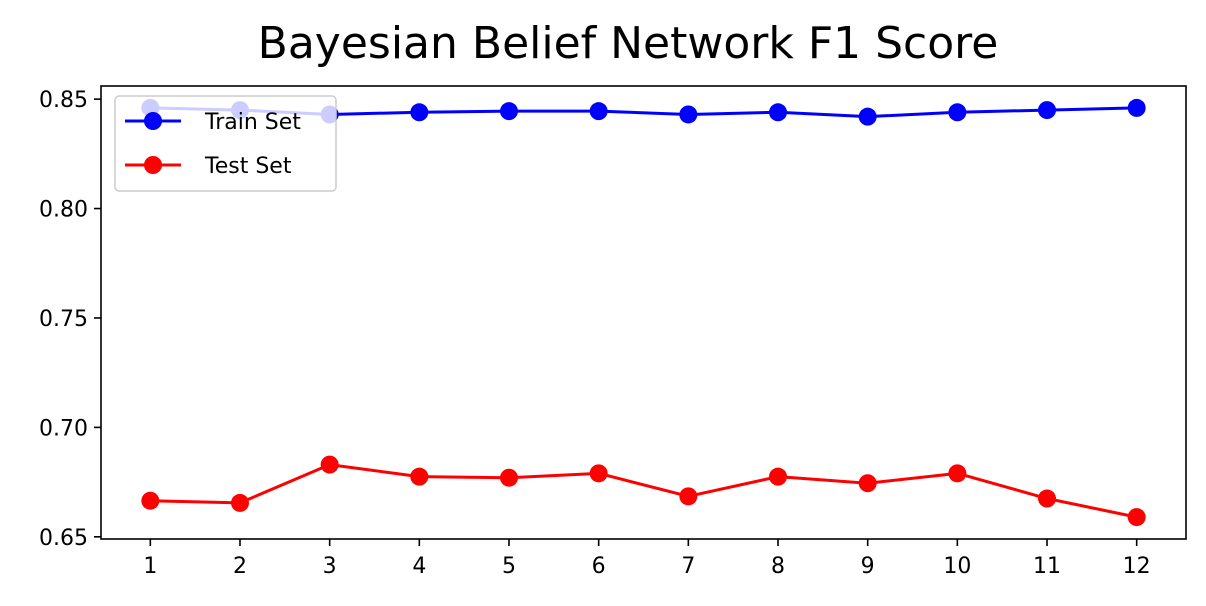  I want to click on y-tick-label: 0.85, so click(63, 100).